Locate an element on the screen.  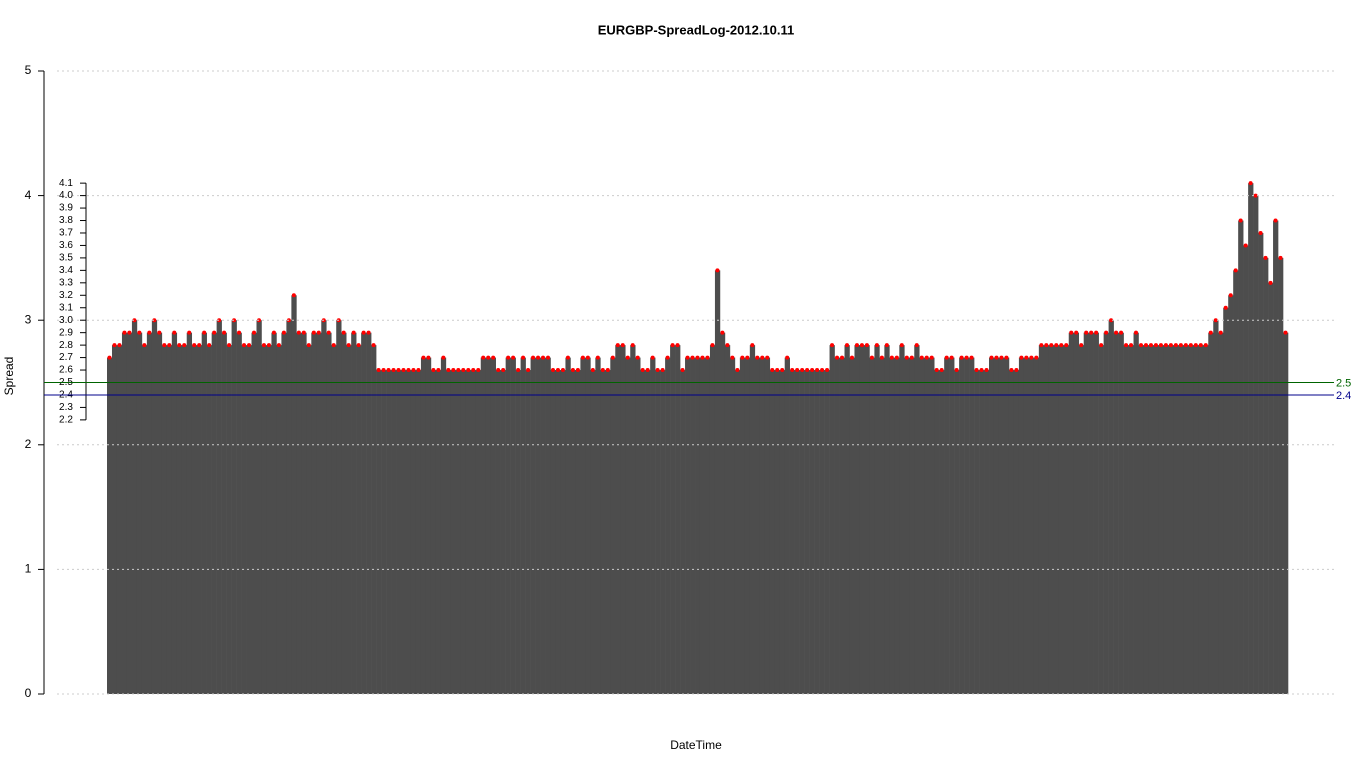
y-tick-label: 4 is located at coordinates (28, 195).